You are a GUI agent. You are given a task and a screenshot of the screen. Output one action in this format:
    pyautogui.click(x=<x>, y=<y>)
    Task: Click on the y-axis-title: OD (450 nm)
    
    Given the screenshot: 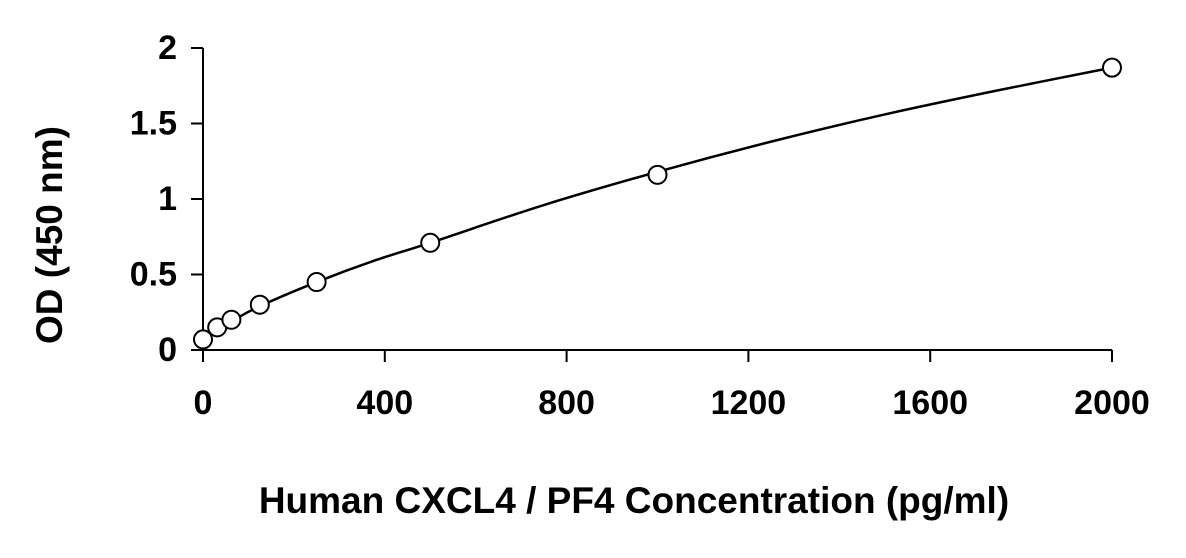 What is the action you would take?
    pyautogui.click(x=49, y=235)
    